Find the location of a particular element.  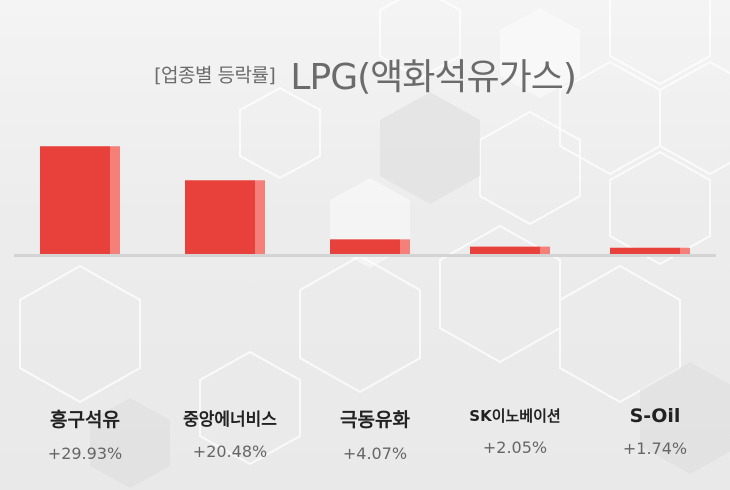

category-name: 흥구석유 is located at coordinates (85, 420).